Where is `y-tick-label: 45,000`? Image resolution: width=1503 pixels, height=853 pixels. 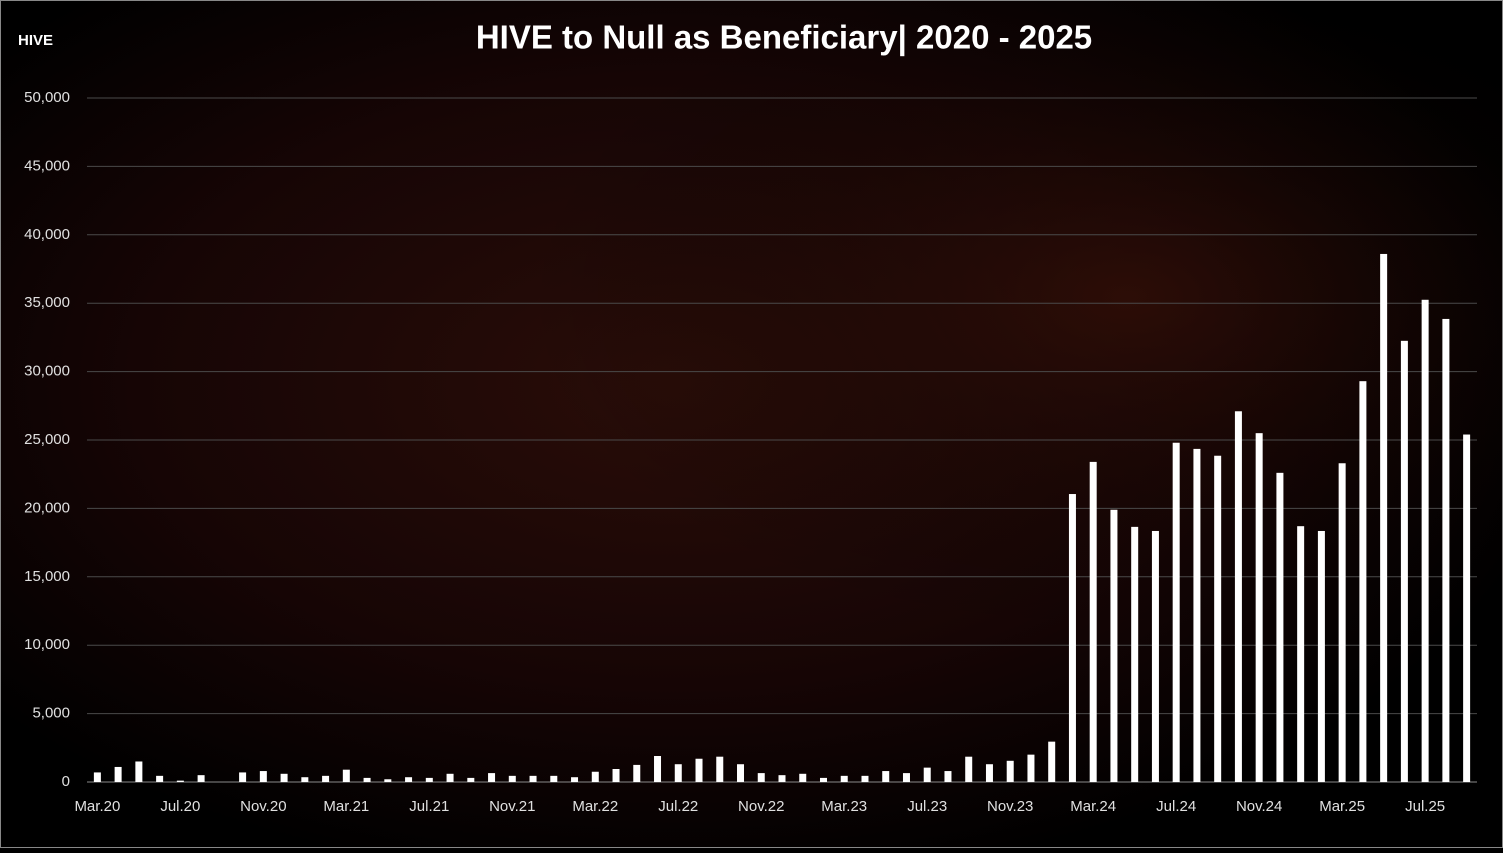 y-tick-label: 45,000 is located at coordinates (47, 165).